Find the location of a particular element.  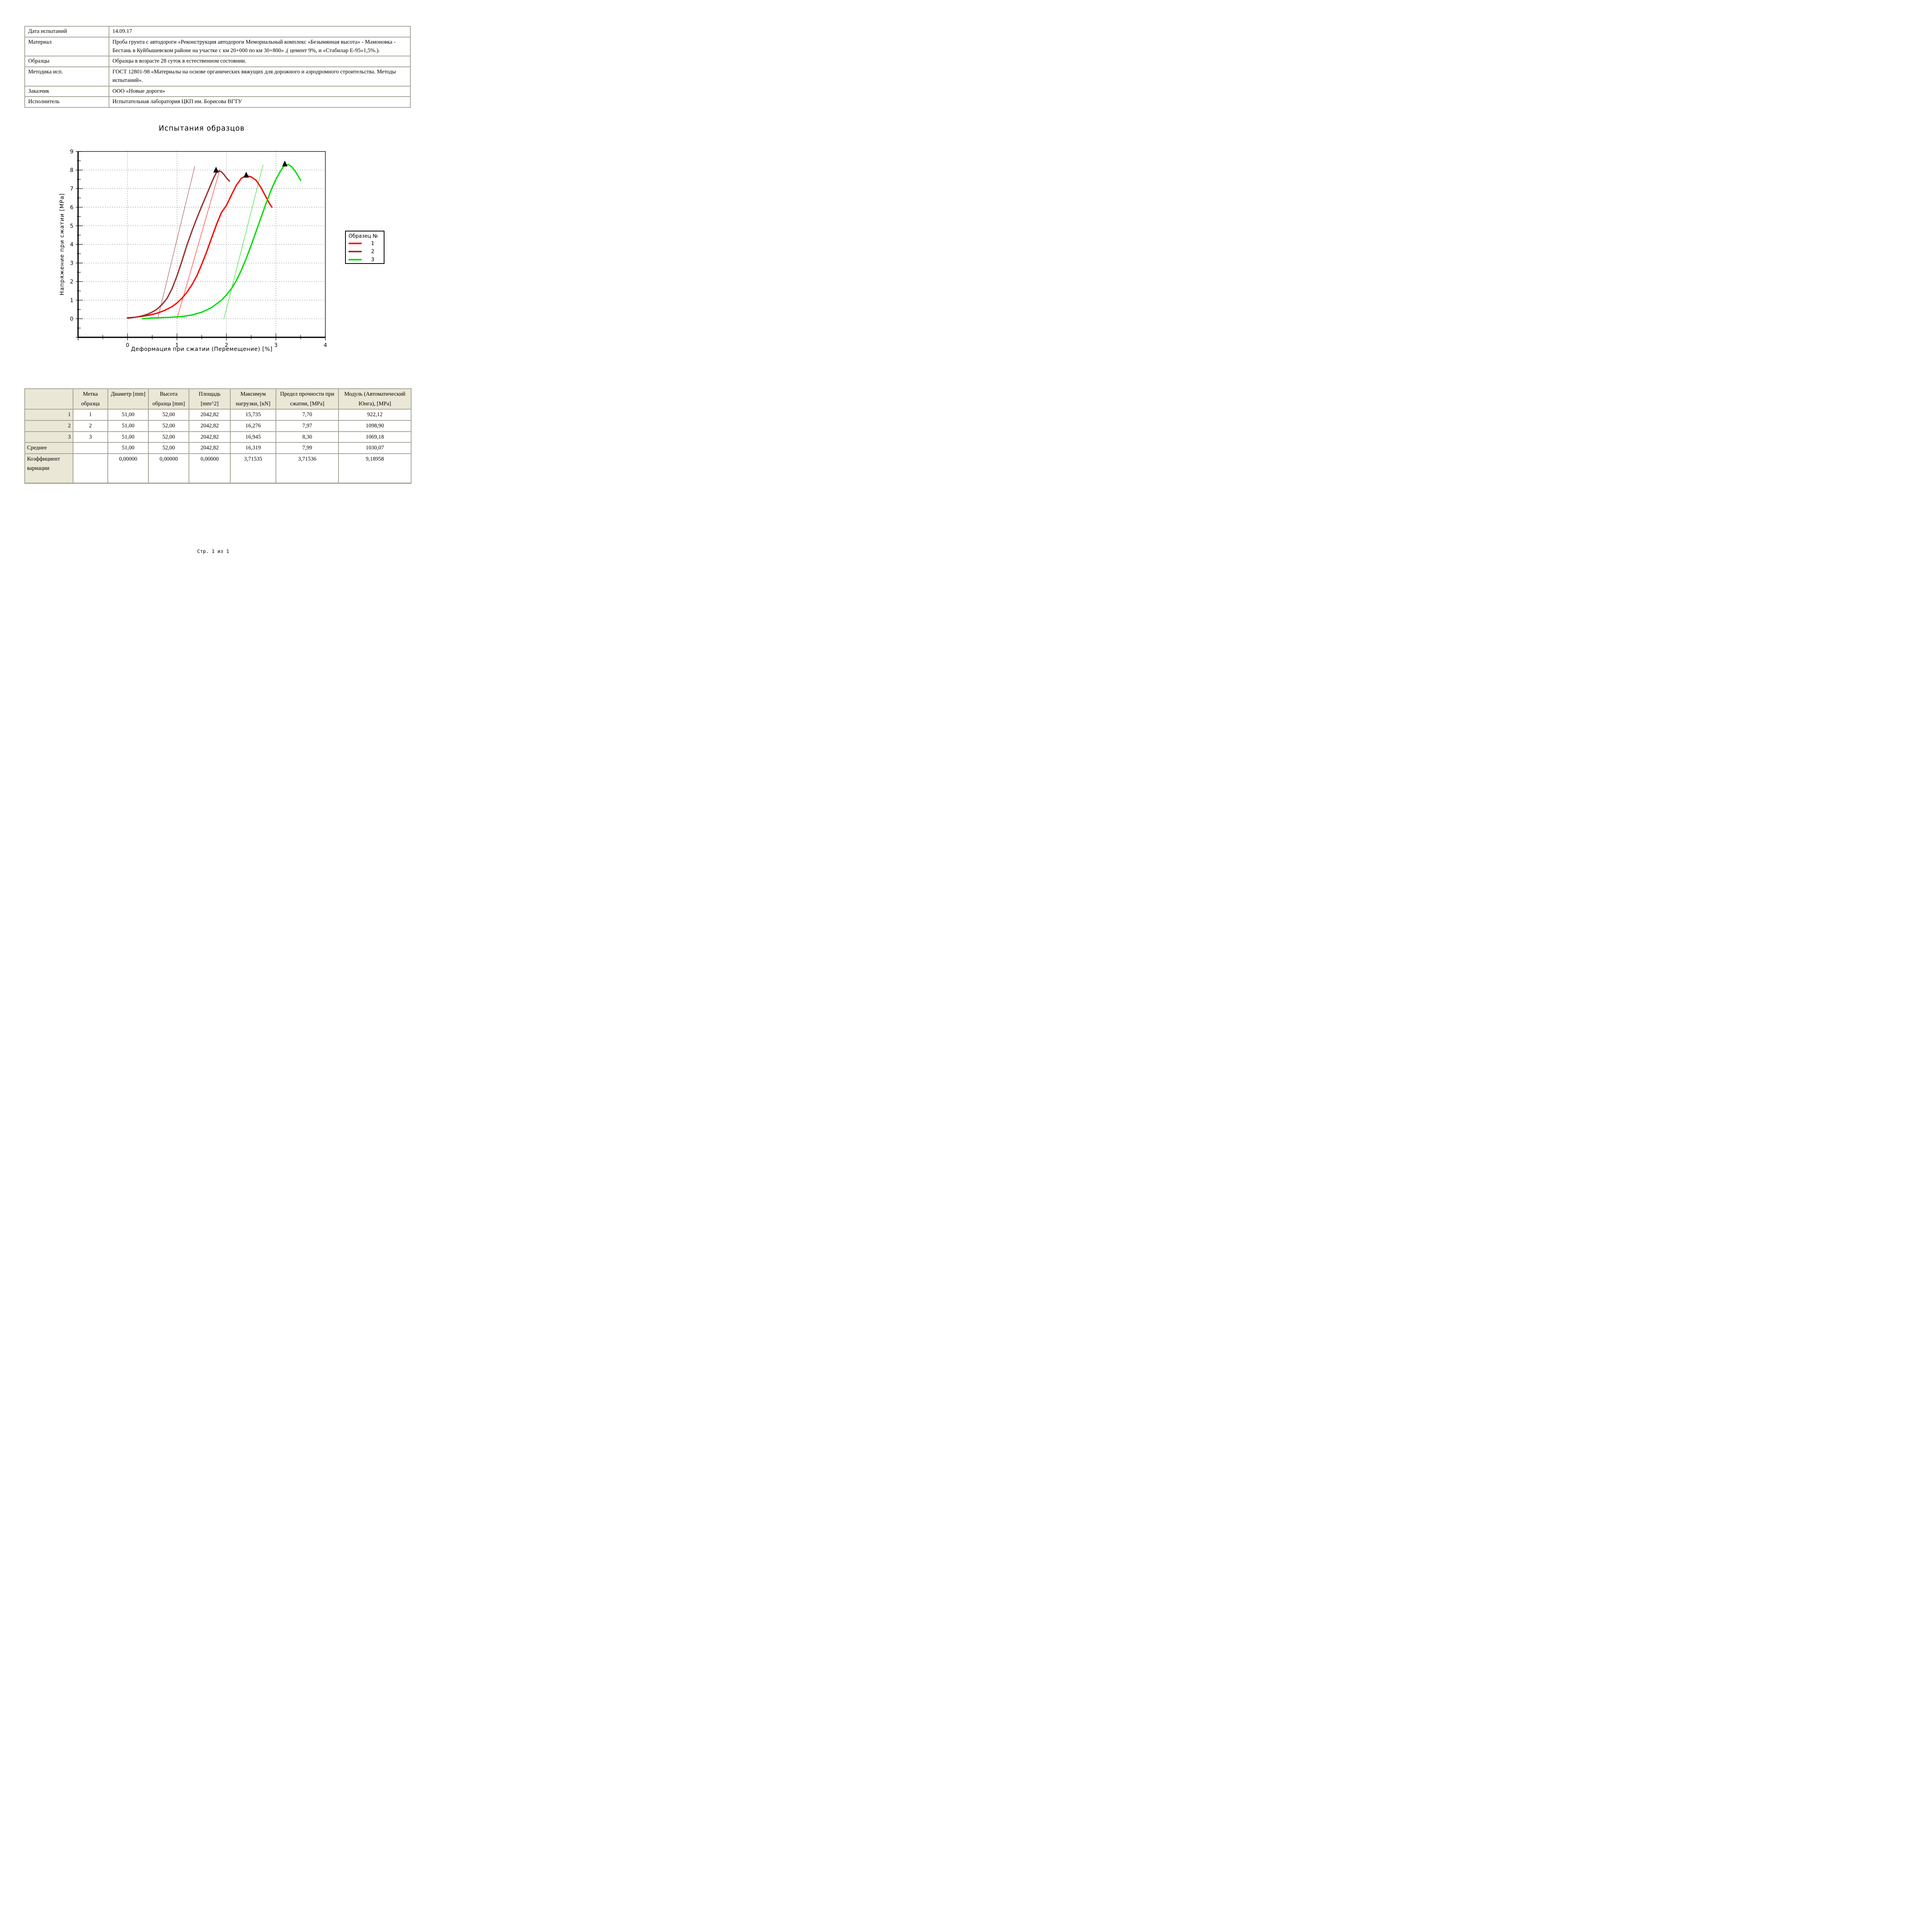

row-label: Коэффициент вариации is located at coordinates (48, 468).